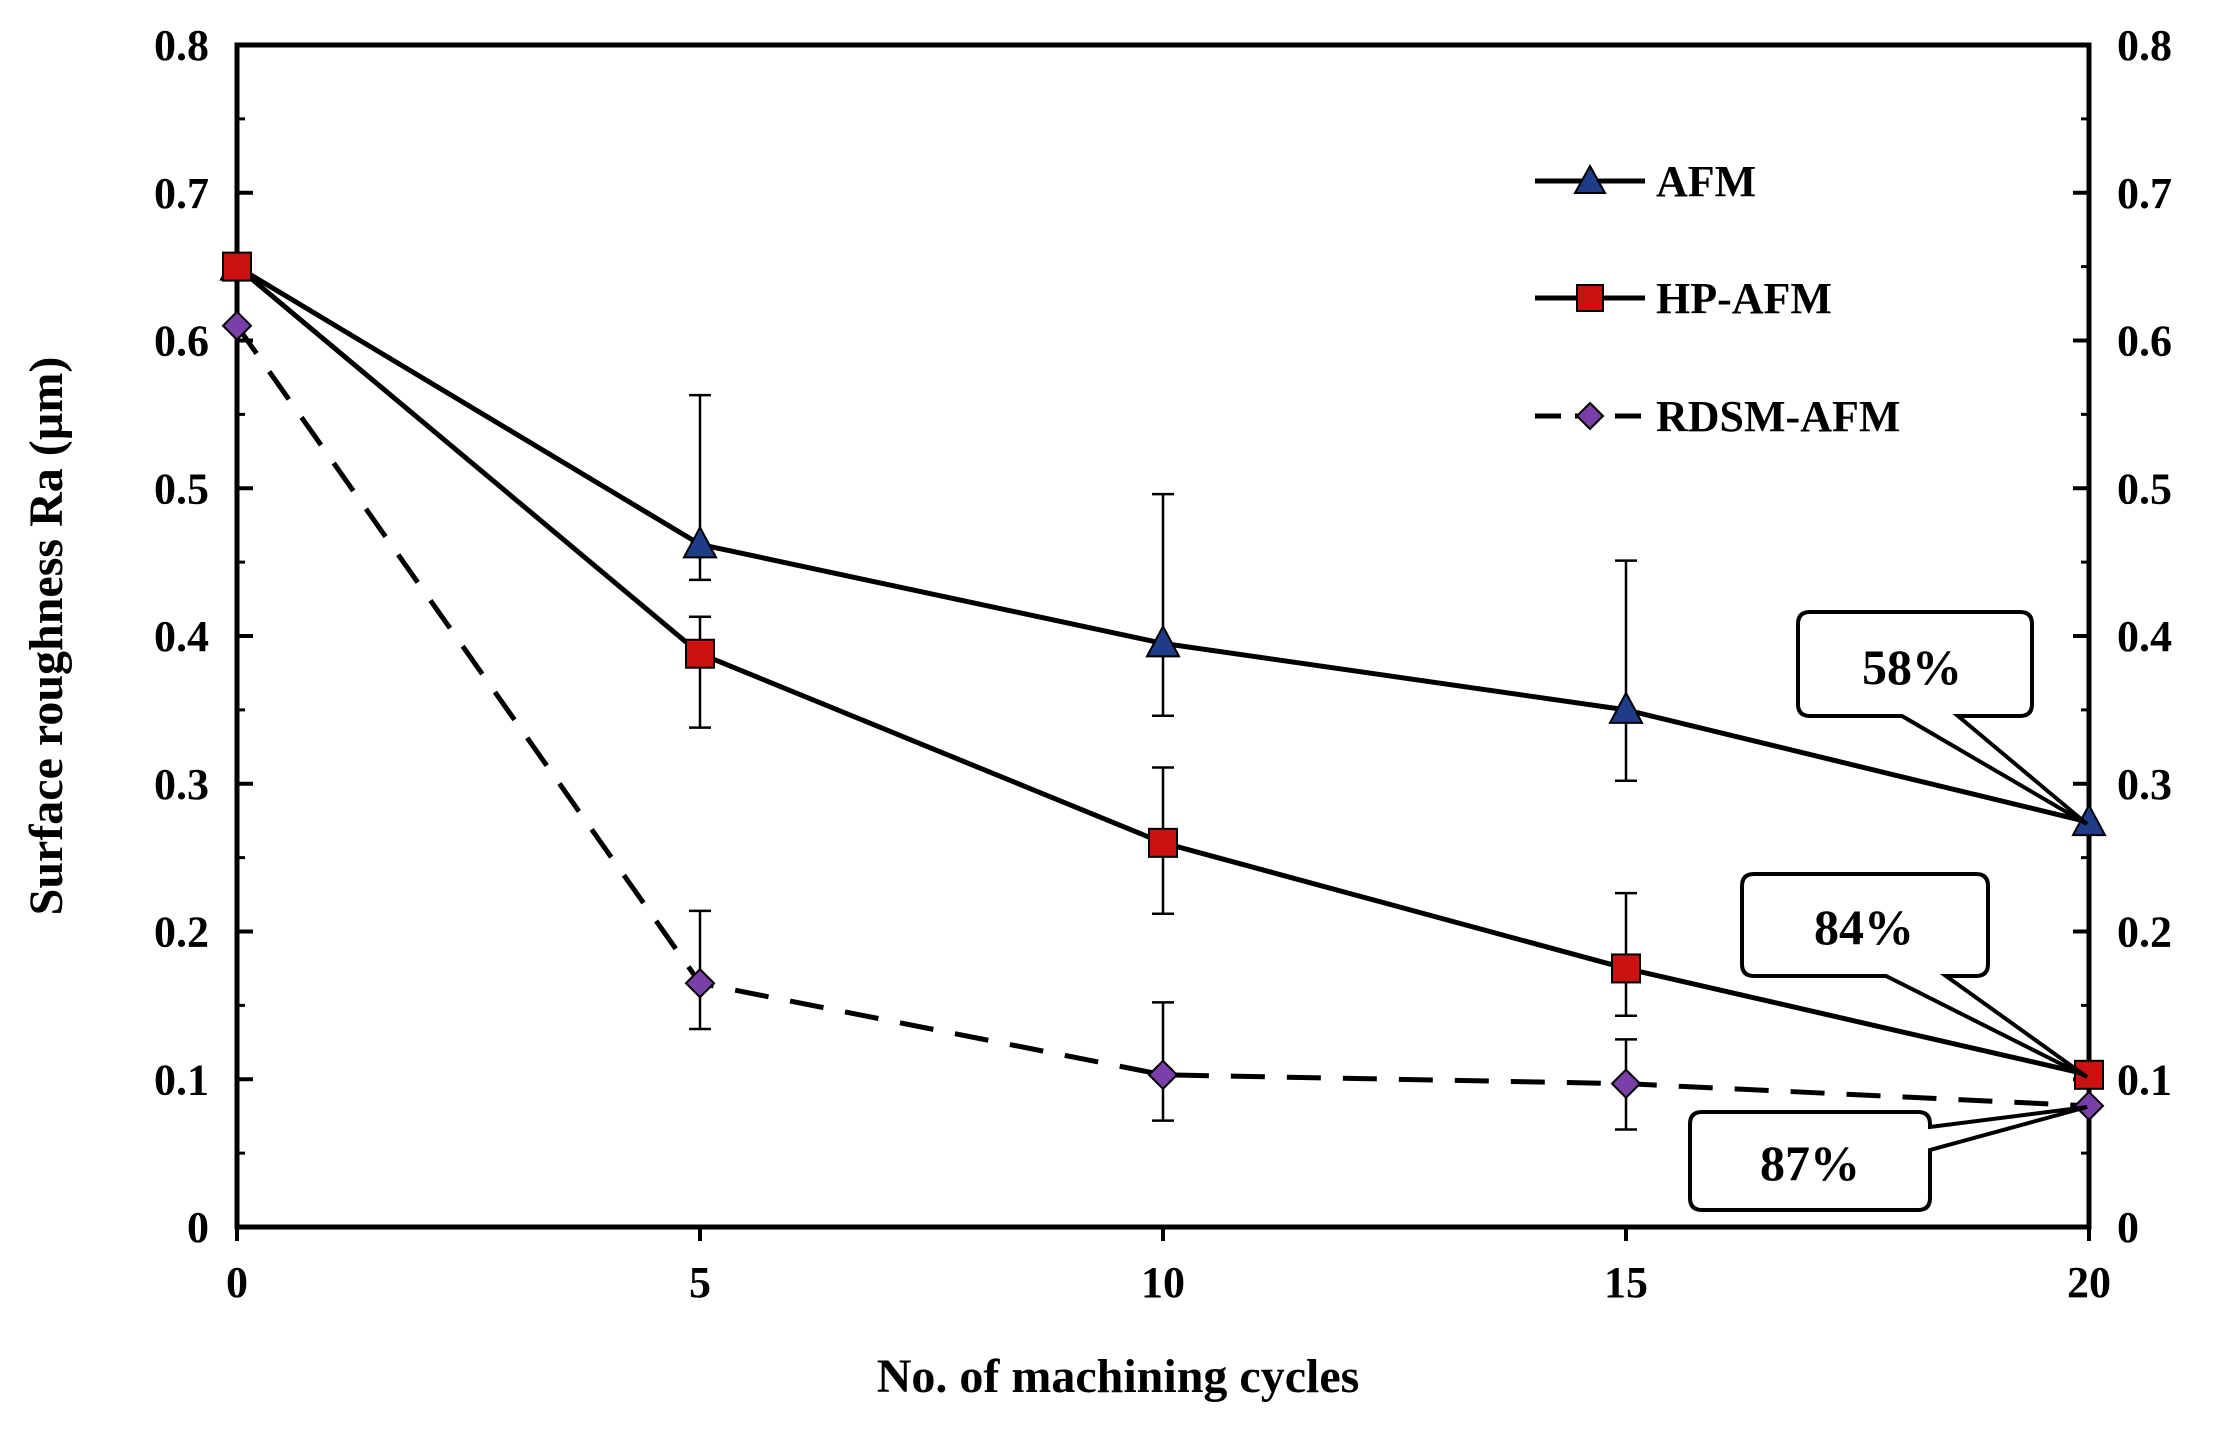 This screenshot has width=2219, height=1430. I want to click on legend-label-hp-afm: HP-AFM, so click(1744, 298).